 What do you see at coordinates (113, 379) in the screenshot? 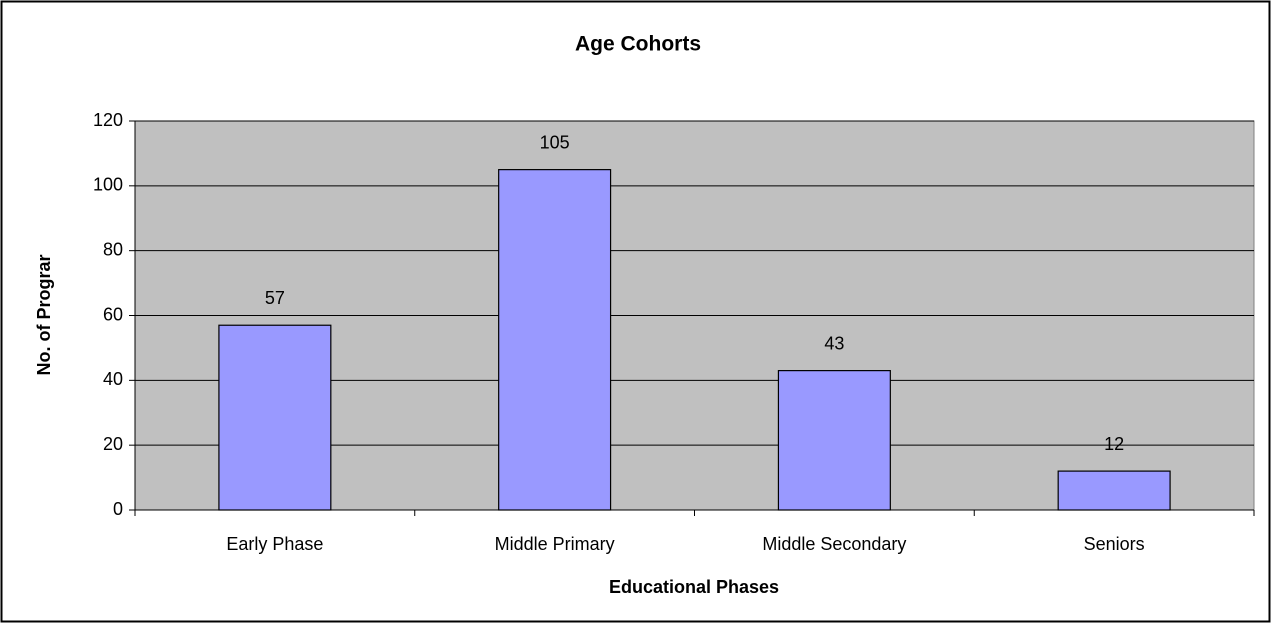
I see `y-tick-label: 40` at bounding box center [113, 379].